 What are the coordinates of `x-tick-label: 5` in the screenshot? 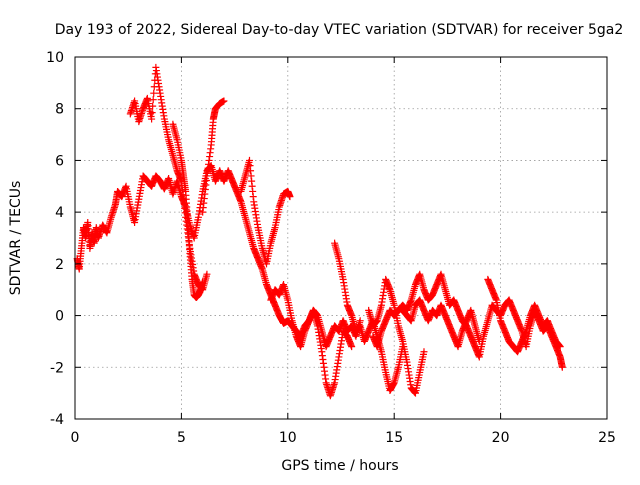 It's located at (181, 438).